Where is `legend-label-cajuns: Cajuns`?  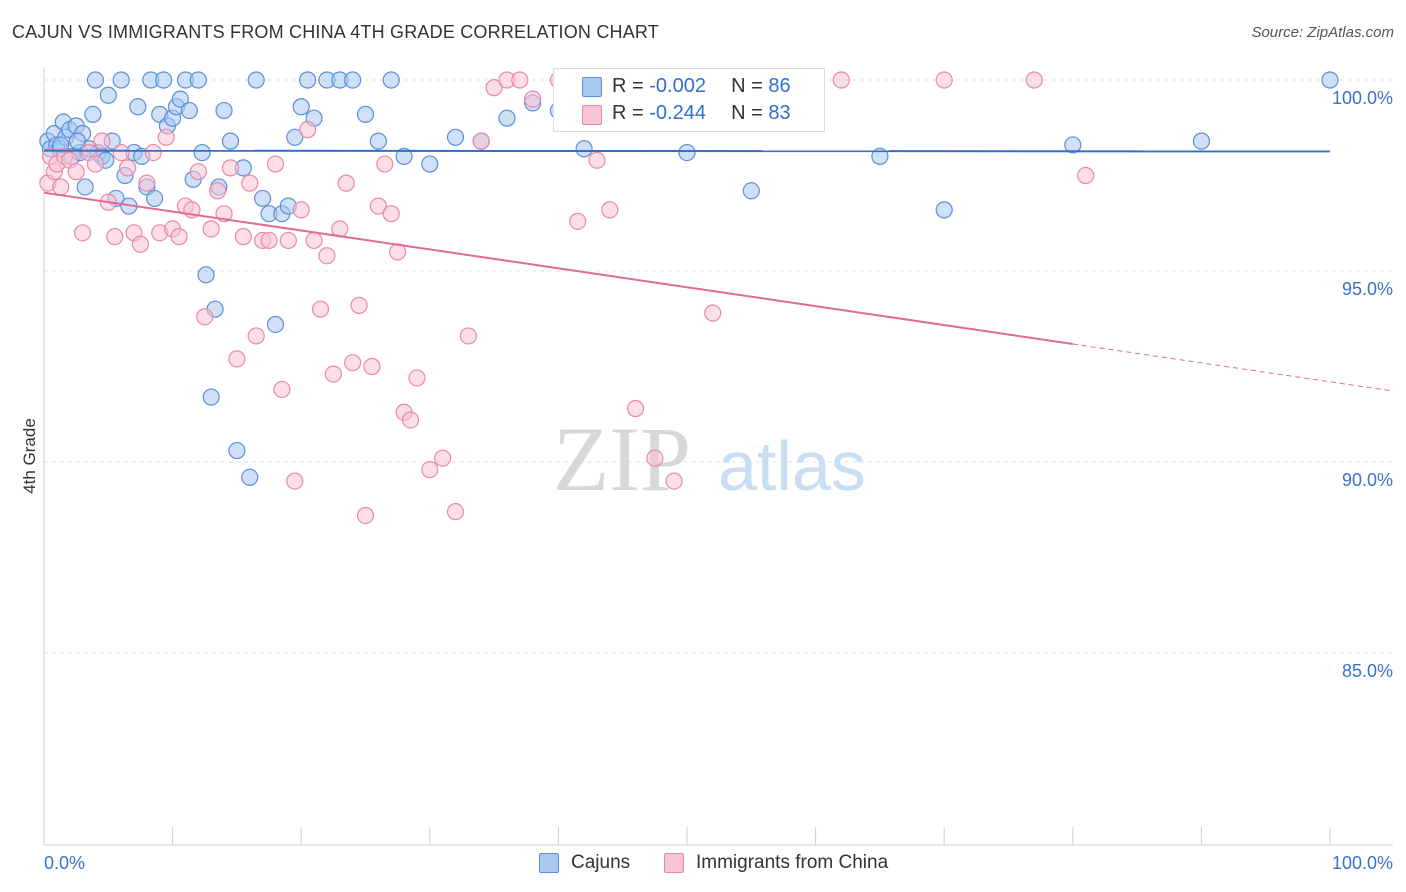 legend-label-cajuns: Cajuns is located at coordinates (601, 862).